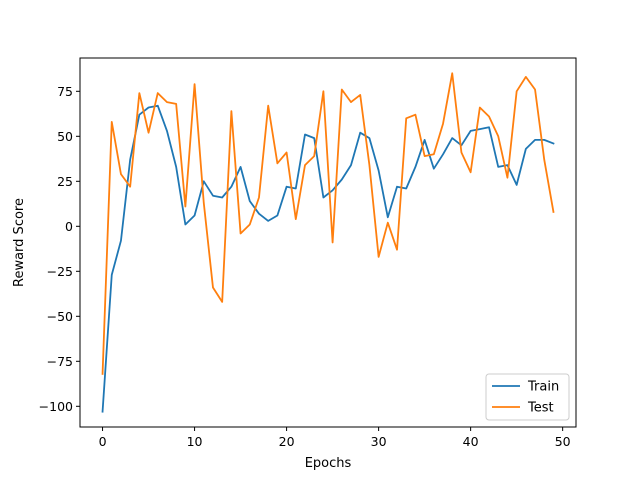 The height and width of the screenshot is (480, 640). Describe the element at coordinates (335, 438) in the screenshot. I see `x-axis-ticks: 0 10 20 30 40 50` at that location.